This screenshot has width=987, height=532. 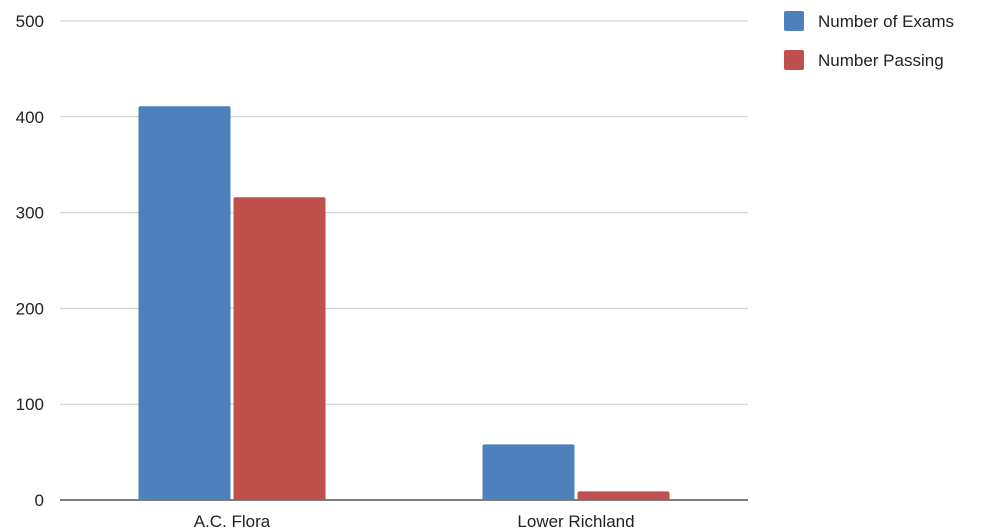 What do you see at coordinates (30, 261) in the screenshot?
I see `y-axis-ticks: 0 100 200 300 400 500` at bounding box center [30, 261].